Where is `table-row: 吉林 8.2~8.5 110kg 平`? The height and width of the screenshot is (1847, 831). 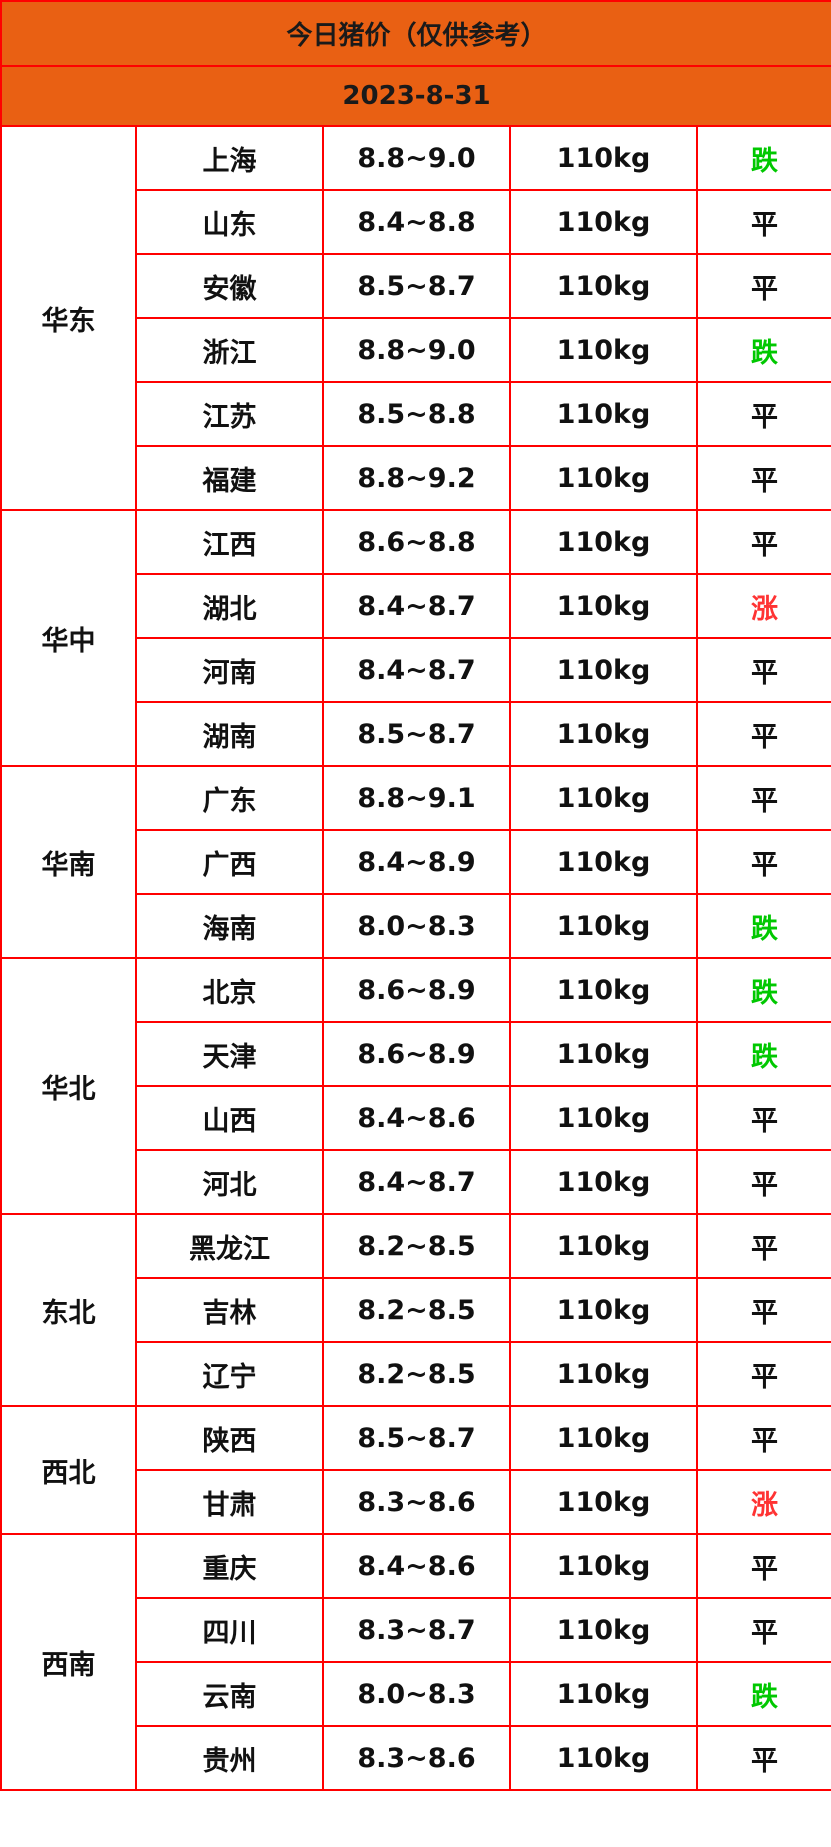
table-row: 吉林 8.2~8.5 110kg 平 is located at coordinates (416, 1310).